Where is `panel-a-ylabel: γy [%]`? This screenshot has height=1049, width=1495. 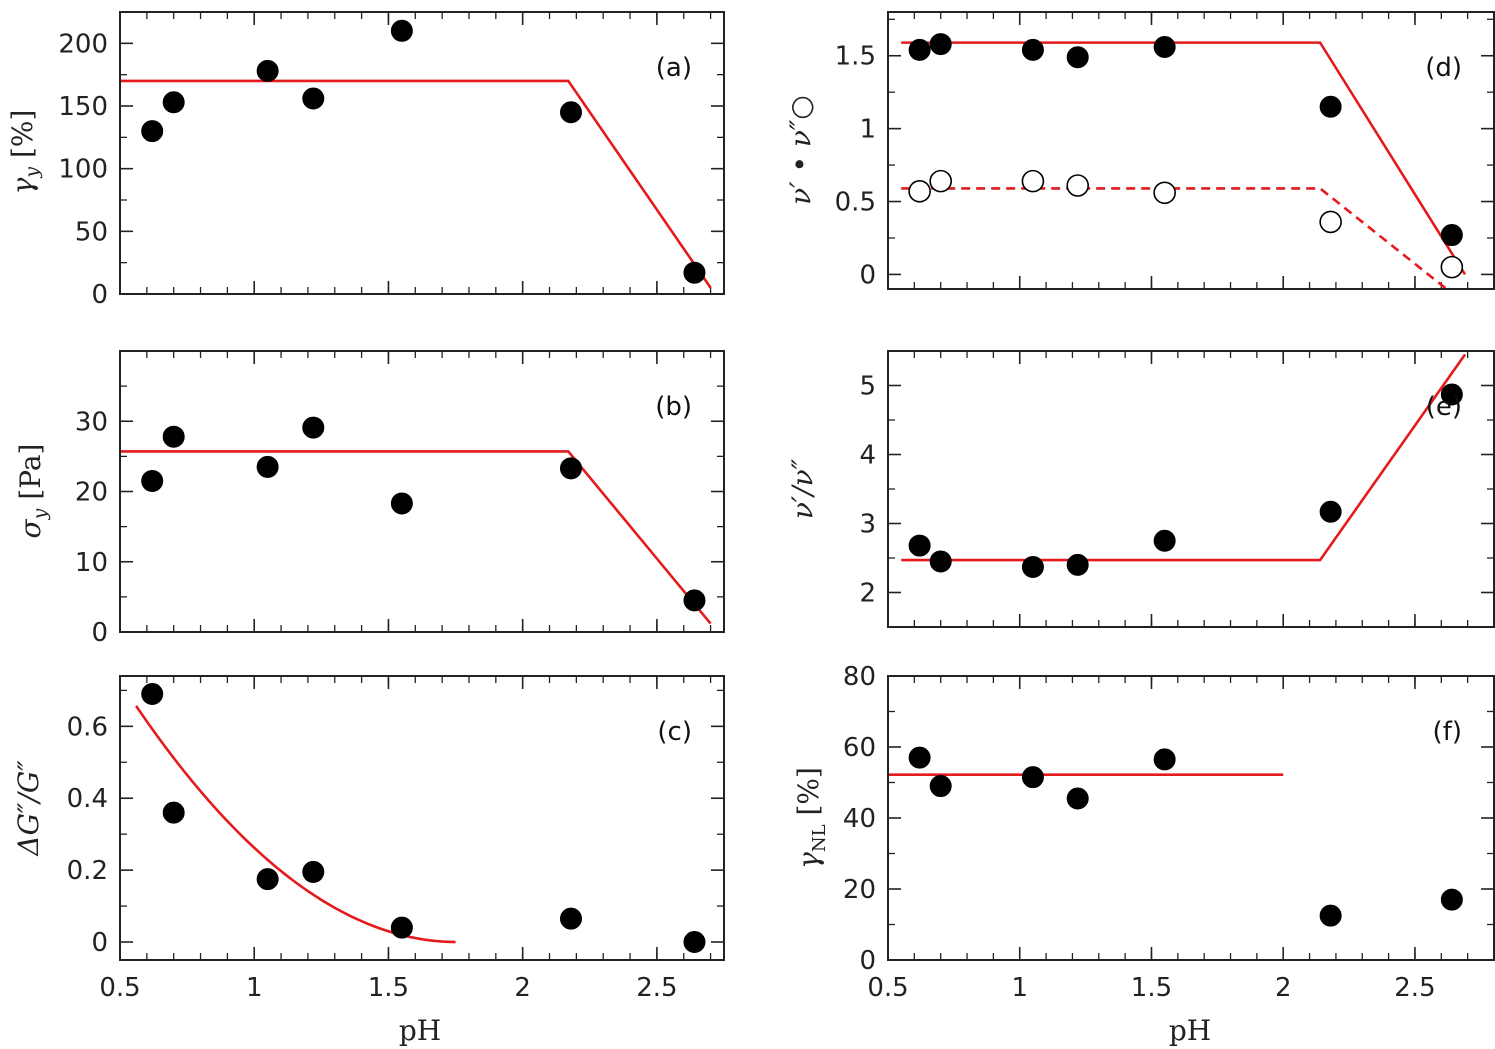 panel-a-ylabel: γy [%] is located at coordinates (24, 152).